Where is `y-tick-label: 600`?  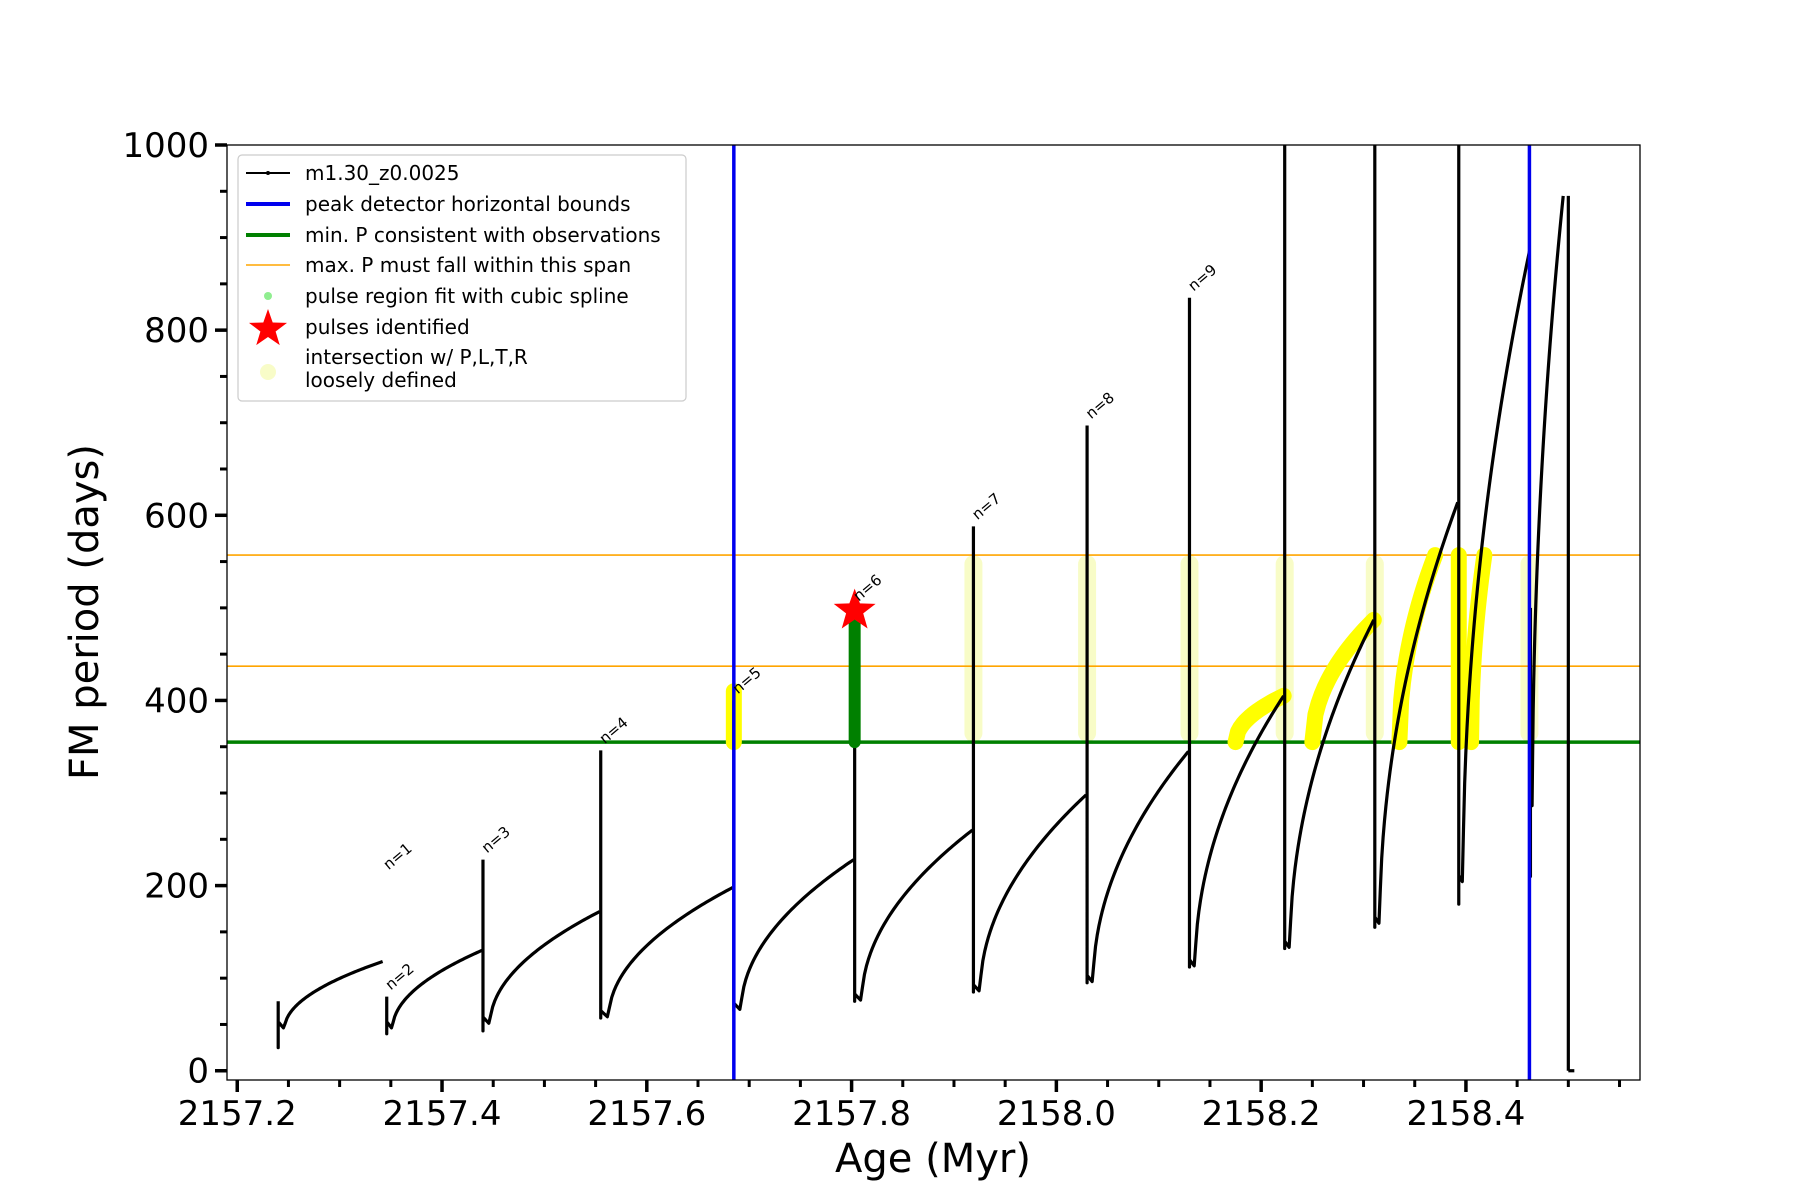
y-tick-label: 600 is located at coordinates (176, 516).